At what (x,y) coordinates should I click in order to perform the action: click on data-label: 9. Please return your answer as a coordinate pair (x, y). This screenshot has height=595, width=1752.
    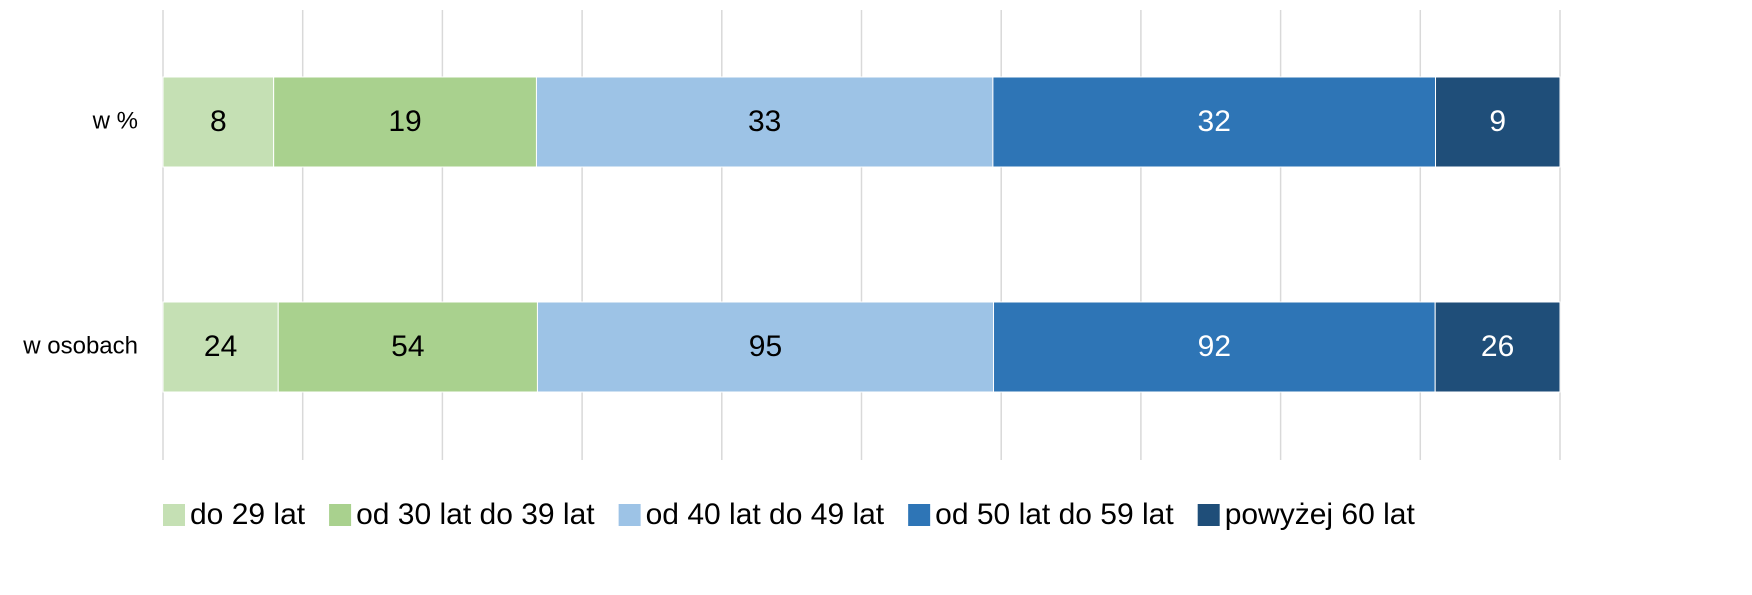
    Looking at the image, I should click on (1497, 121).